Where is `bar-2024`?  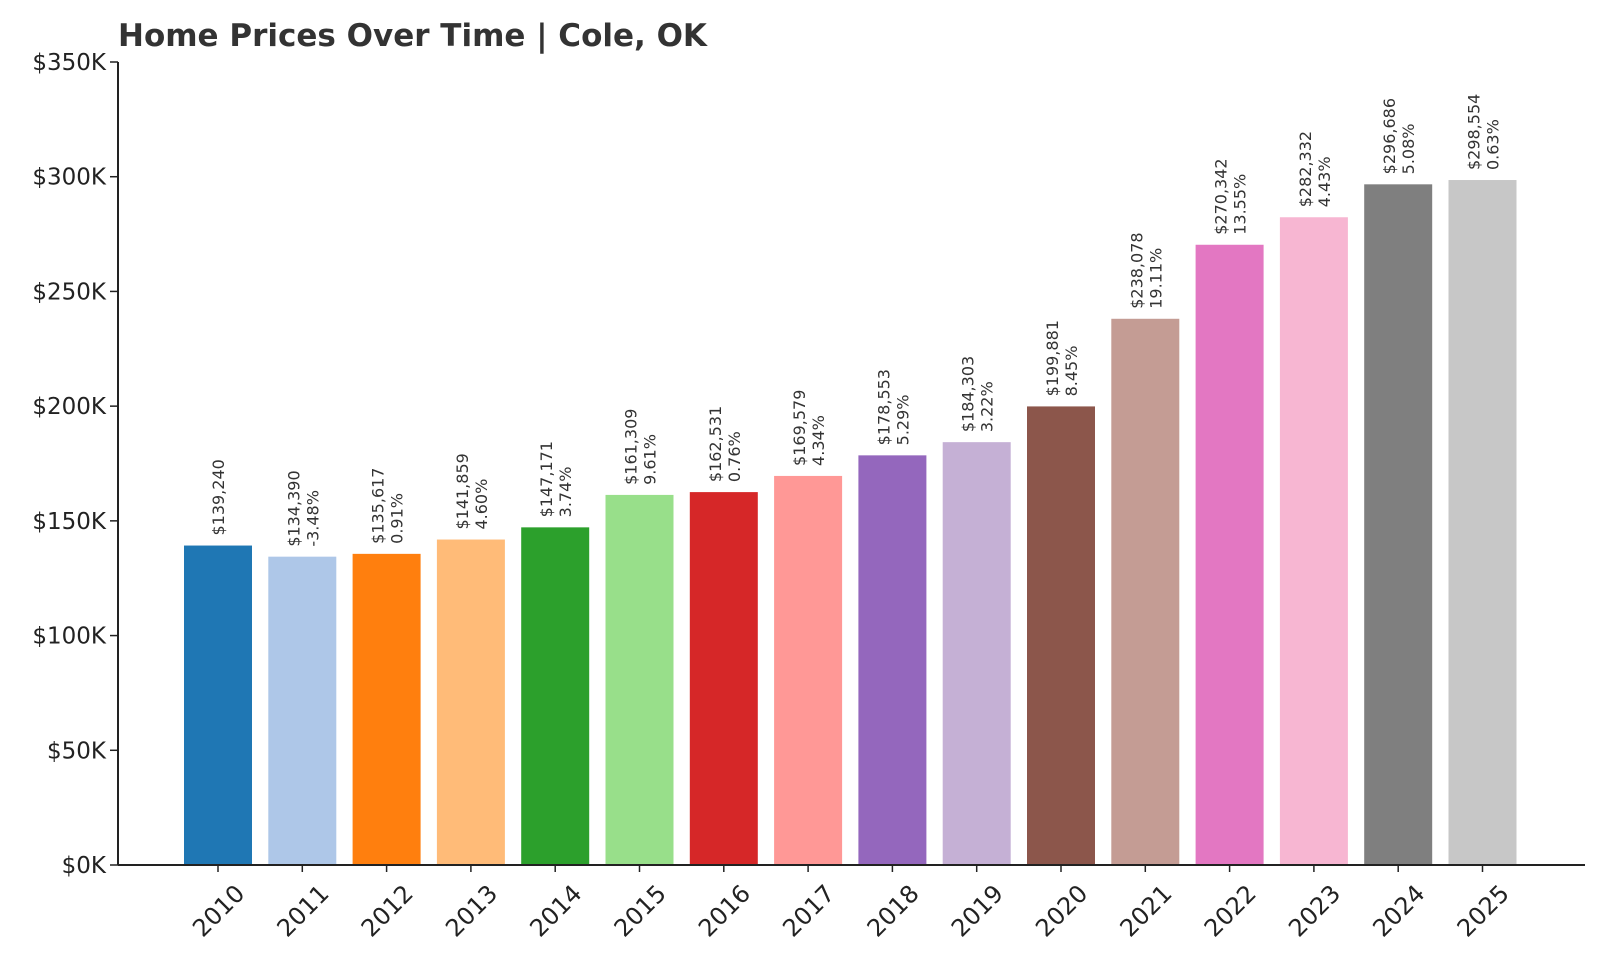
bar-2024 is located at coordinates (1398, 524).